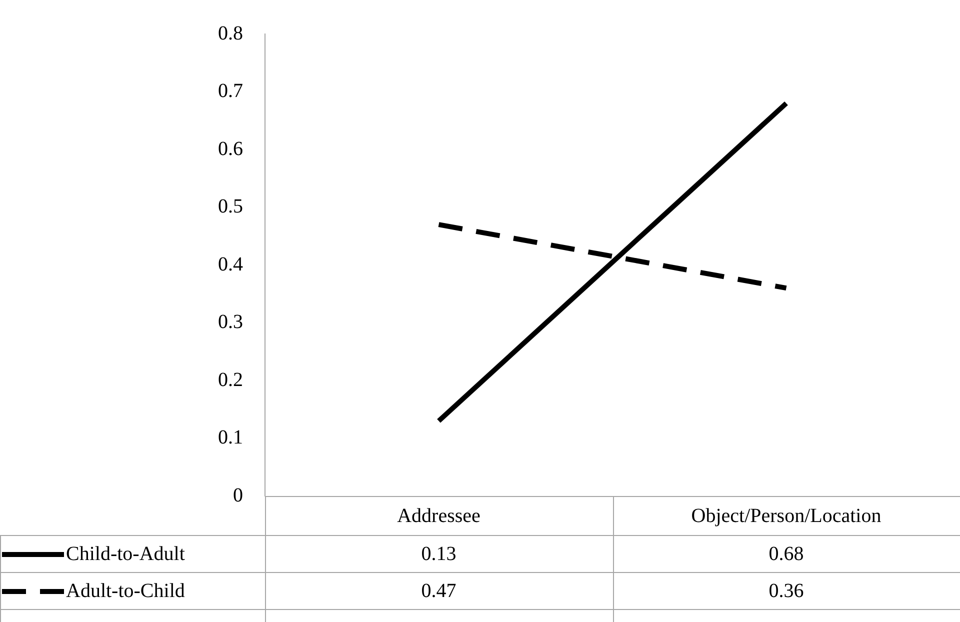 Image resolution: width=960 pixels, height=622 pixels. I want to click on y-tick-label: 0.4, so click(230, 264).